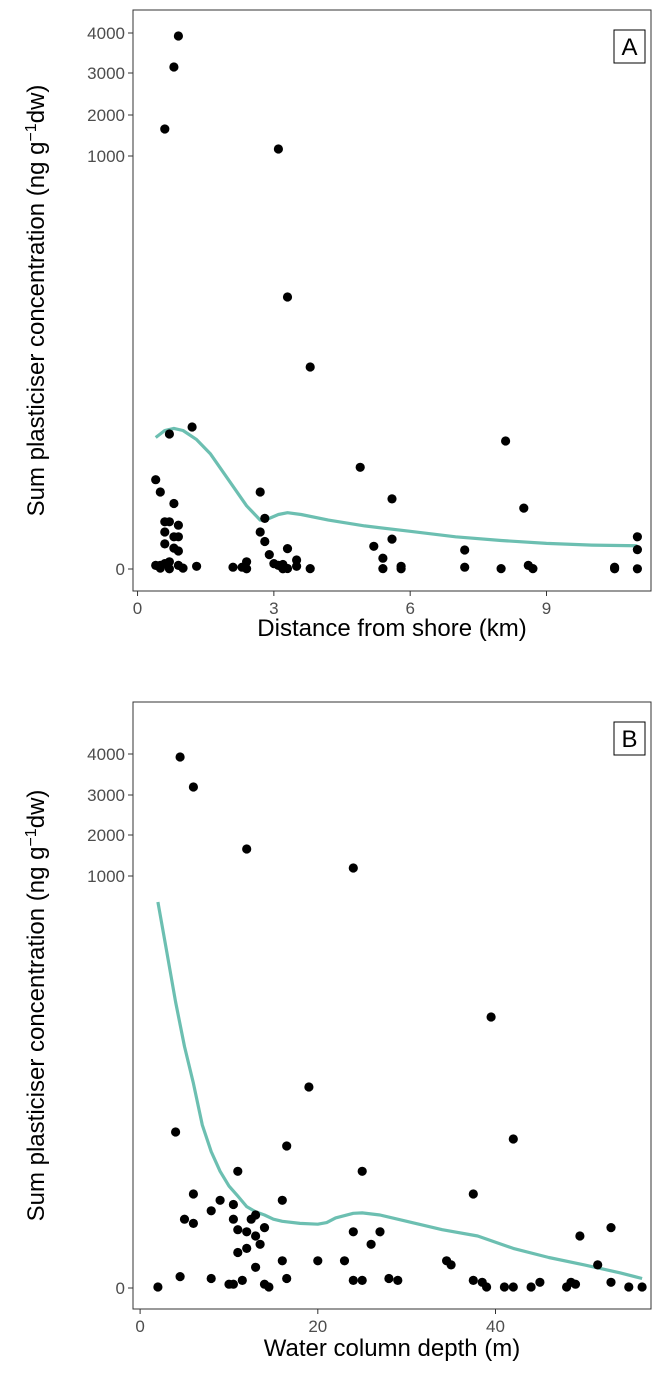 The width and height of the screenshot is (661, 1389). I want to click on smooth-curve-layer, so click(396, 487).